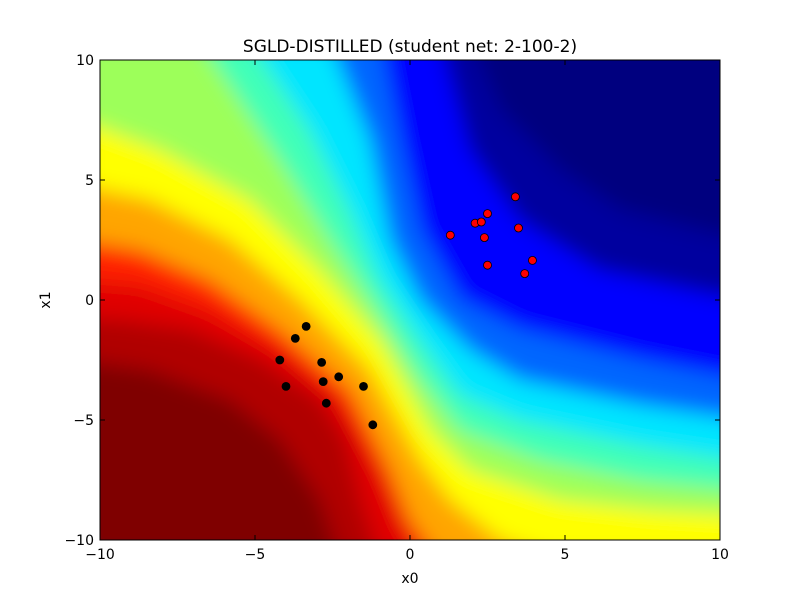  What do you see at coordinates (89, 301) in the screenshot?
I see `y-tick-label-2: 0` at bounding box center [89, 301].